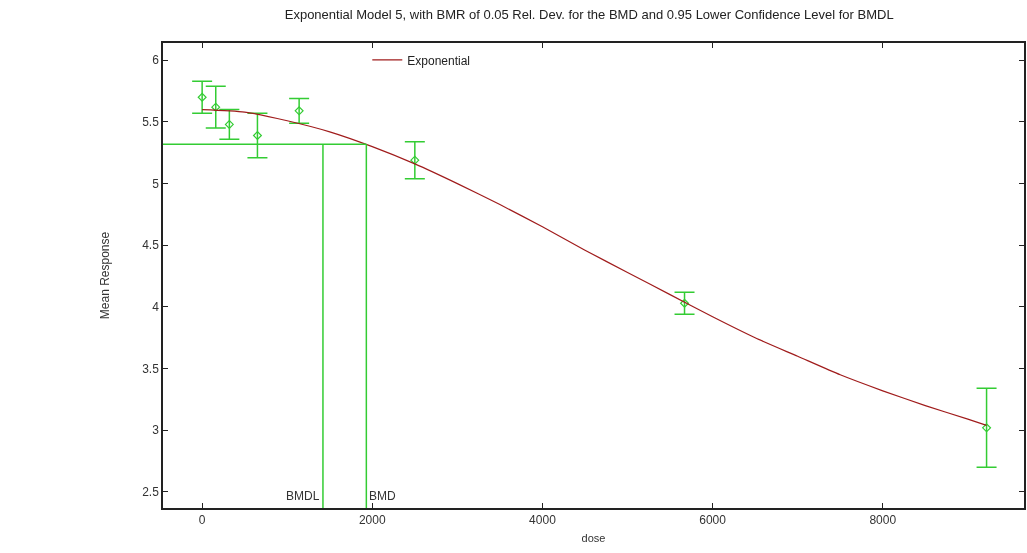  What do you see at coordinates (151, 245) in the screenshot?
I see `y-tick-label: 4.5` at bounding box center [151, 245].